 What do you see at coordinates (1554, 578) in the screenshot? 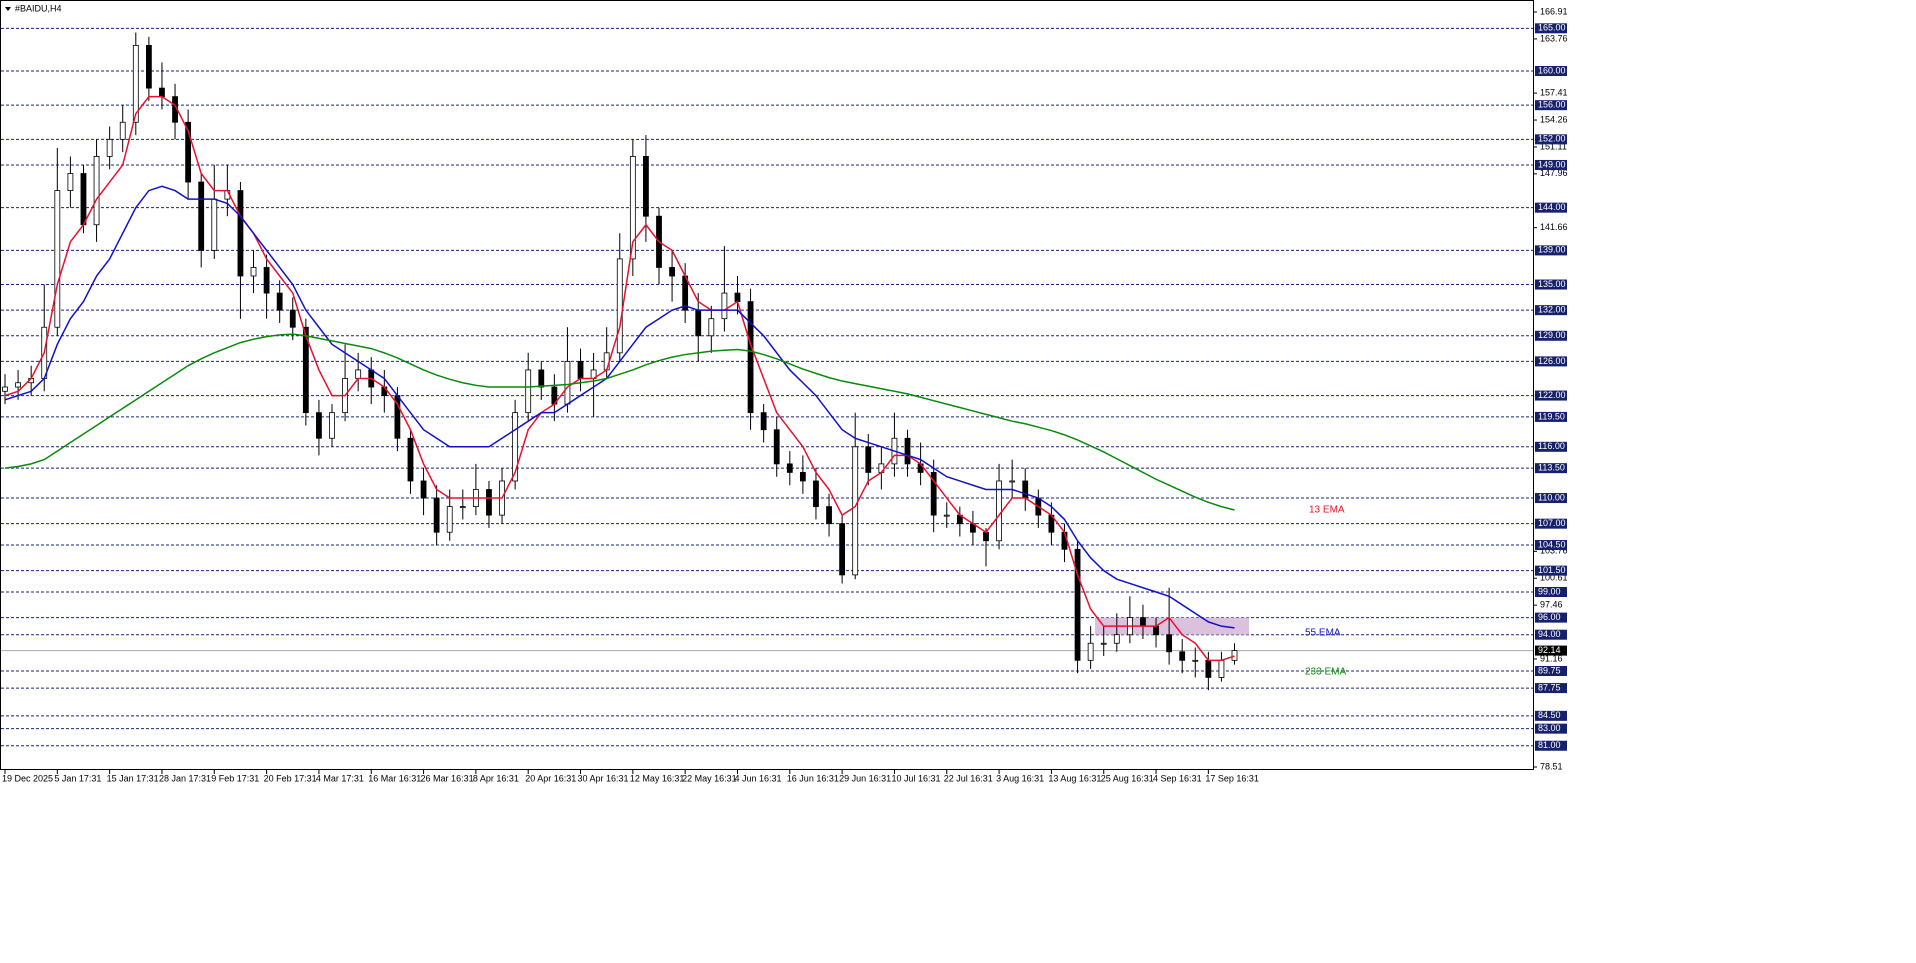
I see `y-tick-label: 100.61` at bounding box center [1554, 578].